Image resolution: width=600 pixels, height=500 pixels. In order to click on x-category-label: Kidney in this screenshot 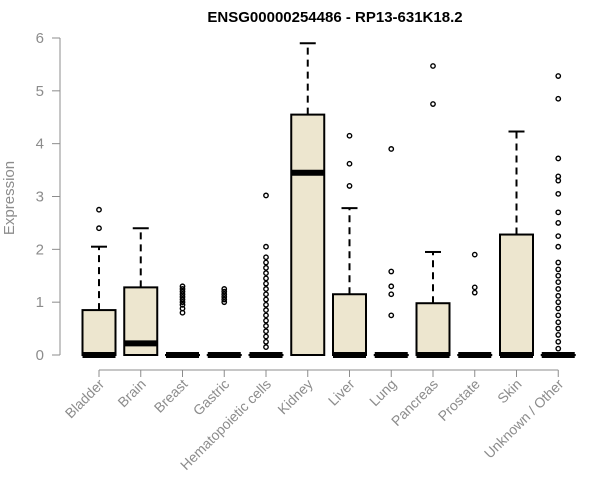, I will do `click(295, 397)`.